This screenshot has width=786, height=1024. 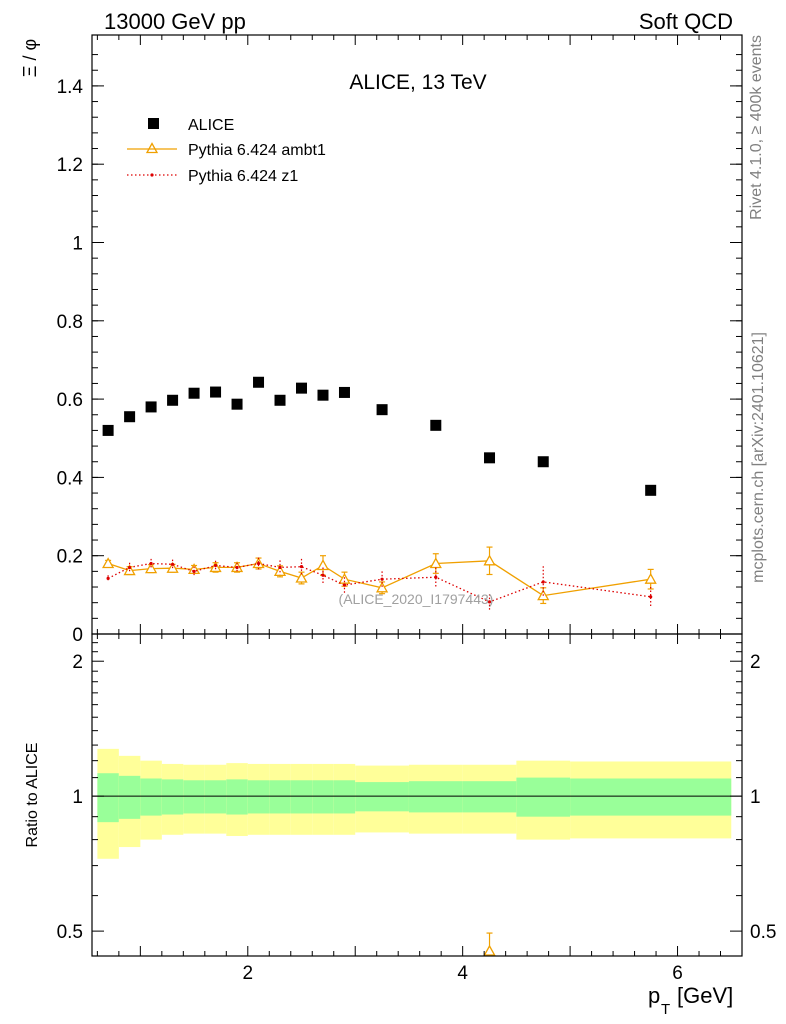 What do you see at coordinates (152, 175) in the screenshot?
I see `legend-z1-marker` at bounding box center [152, 175].